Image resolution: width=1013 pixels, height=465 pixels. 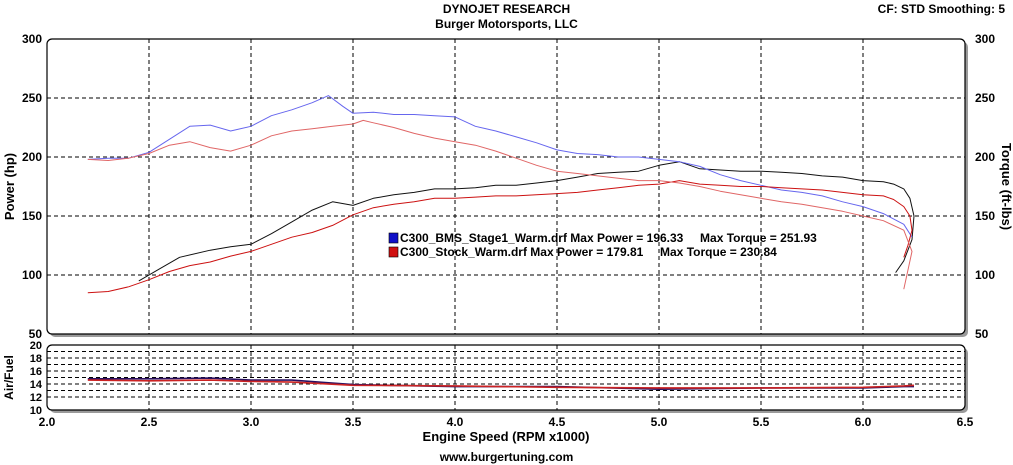 What do you see at coordinates (149, 422) in the screenshot?
I see `xtick-label: 2.5` at bounding box center [149, 422].